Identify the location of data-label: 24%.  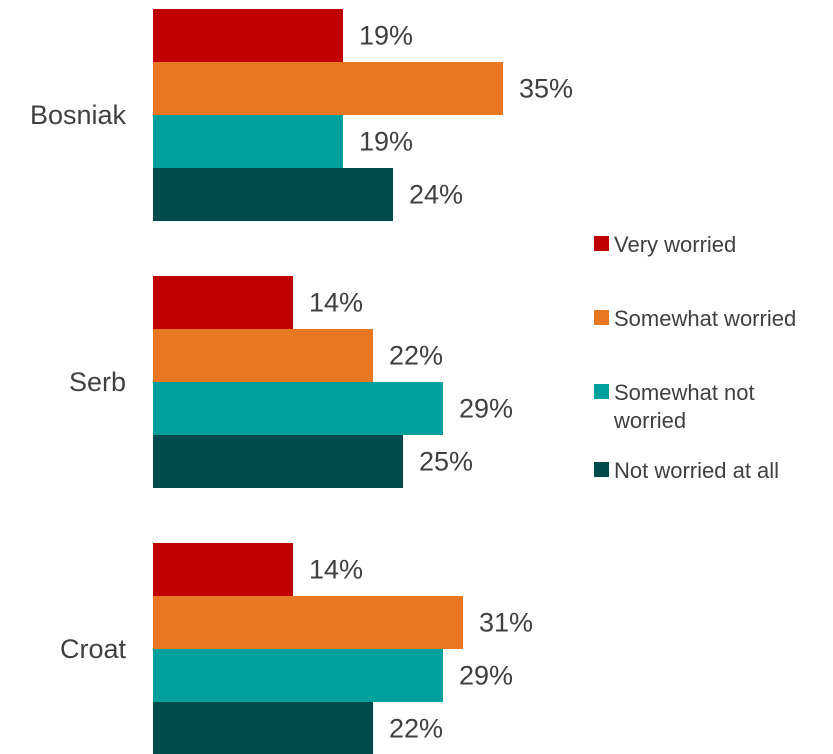
(436, 195).